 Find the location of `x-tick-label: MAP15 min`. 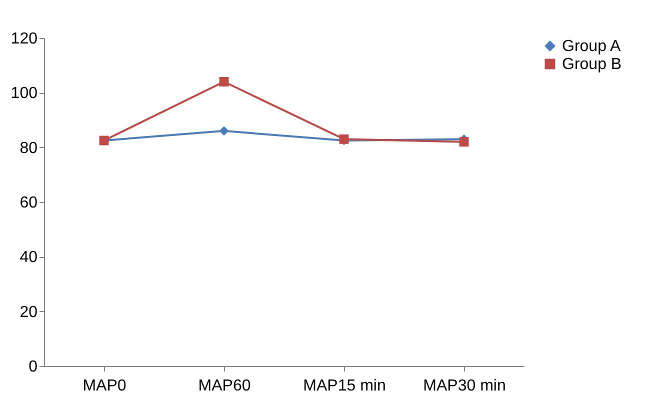

x-tick-label: MAP15 min is located at coordinates (344, 386).